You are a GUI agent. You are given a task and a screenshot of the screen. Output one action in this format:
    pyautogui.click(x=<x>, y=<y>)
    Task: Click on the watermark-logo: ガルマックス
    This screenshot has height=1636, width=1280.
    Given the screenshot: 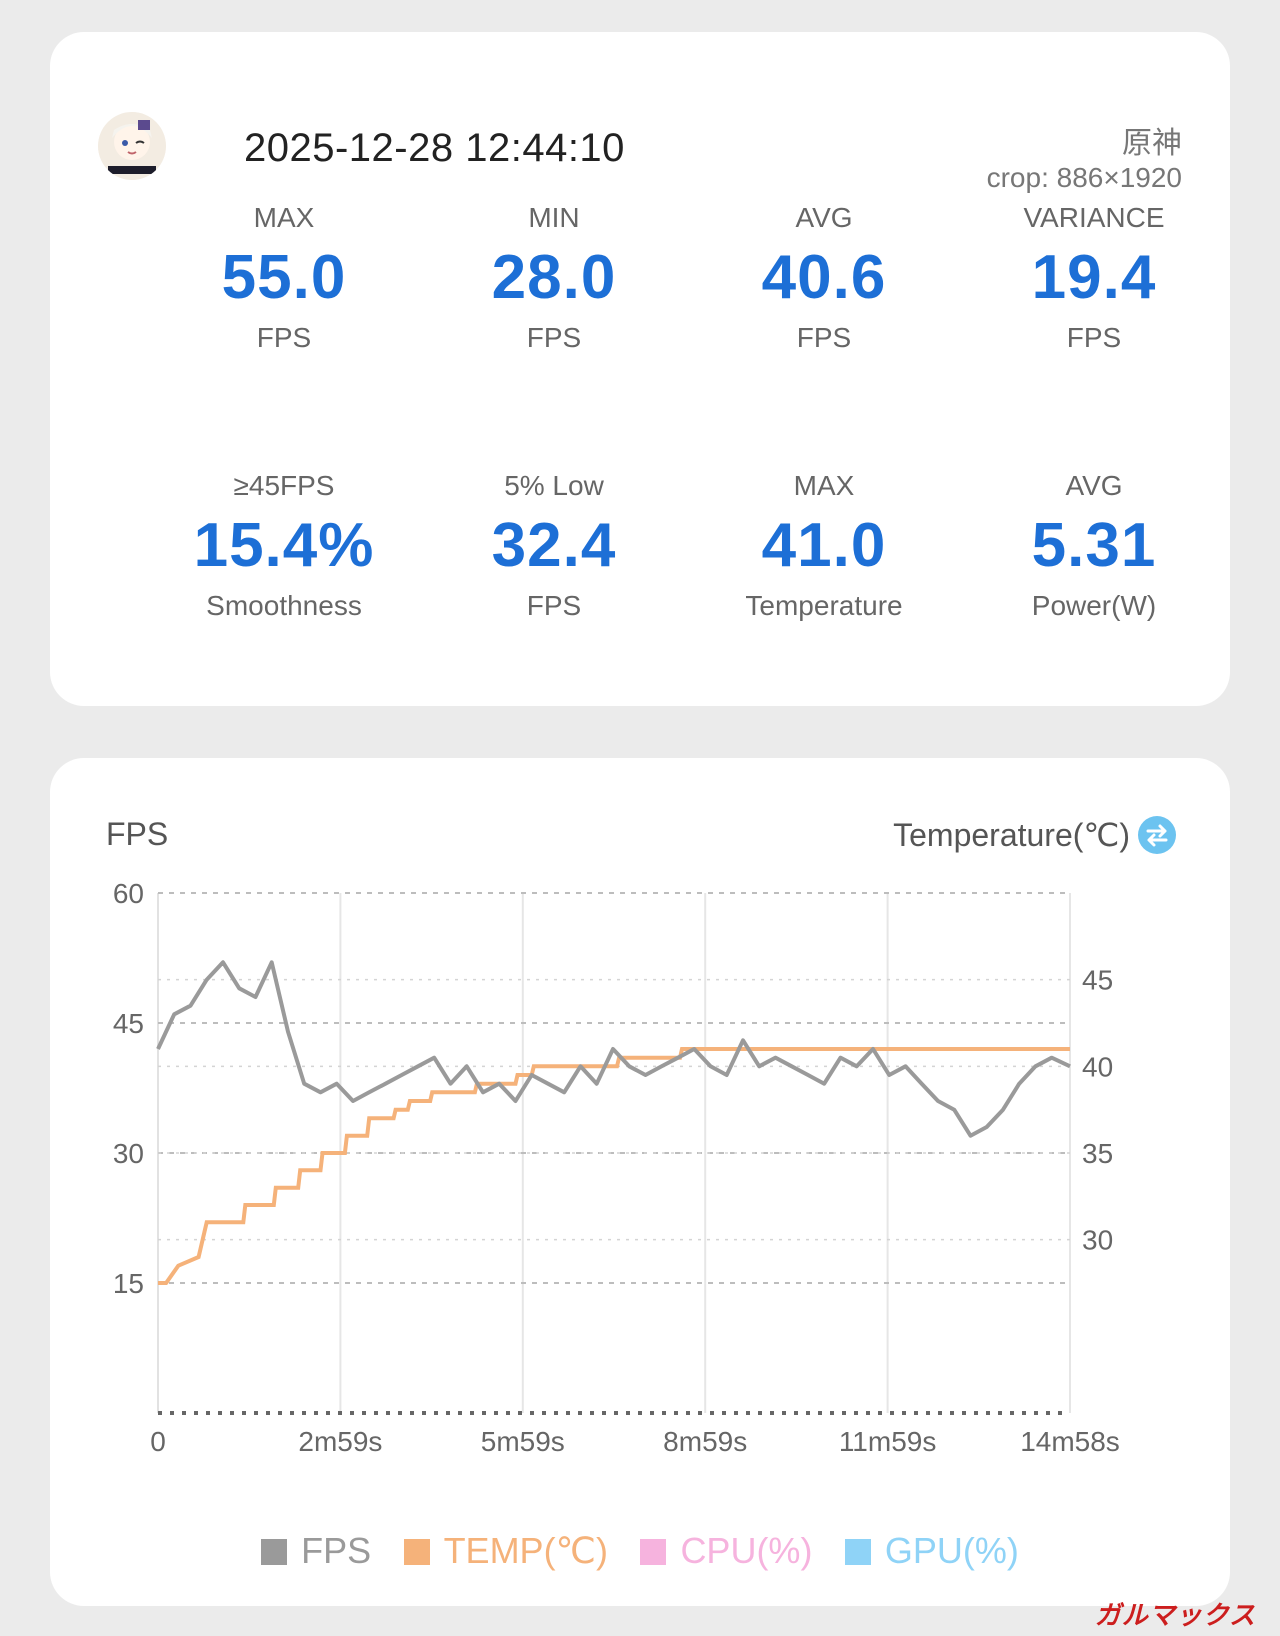 What is the action you would take?
    pyautogui.click(x=1175, y=1615)
    